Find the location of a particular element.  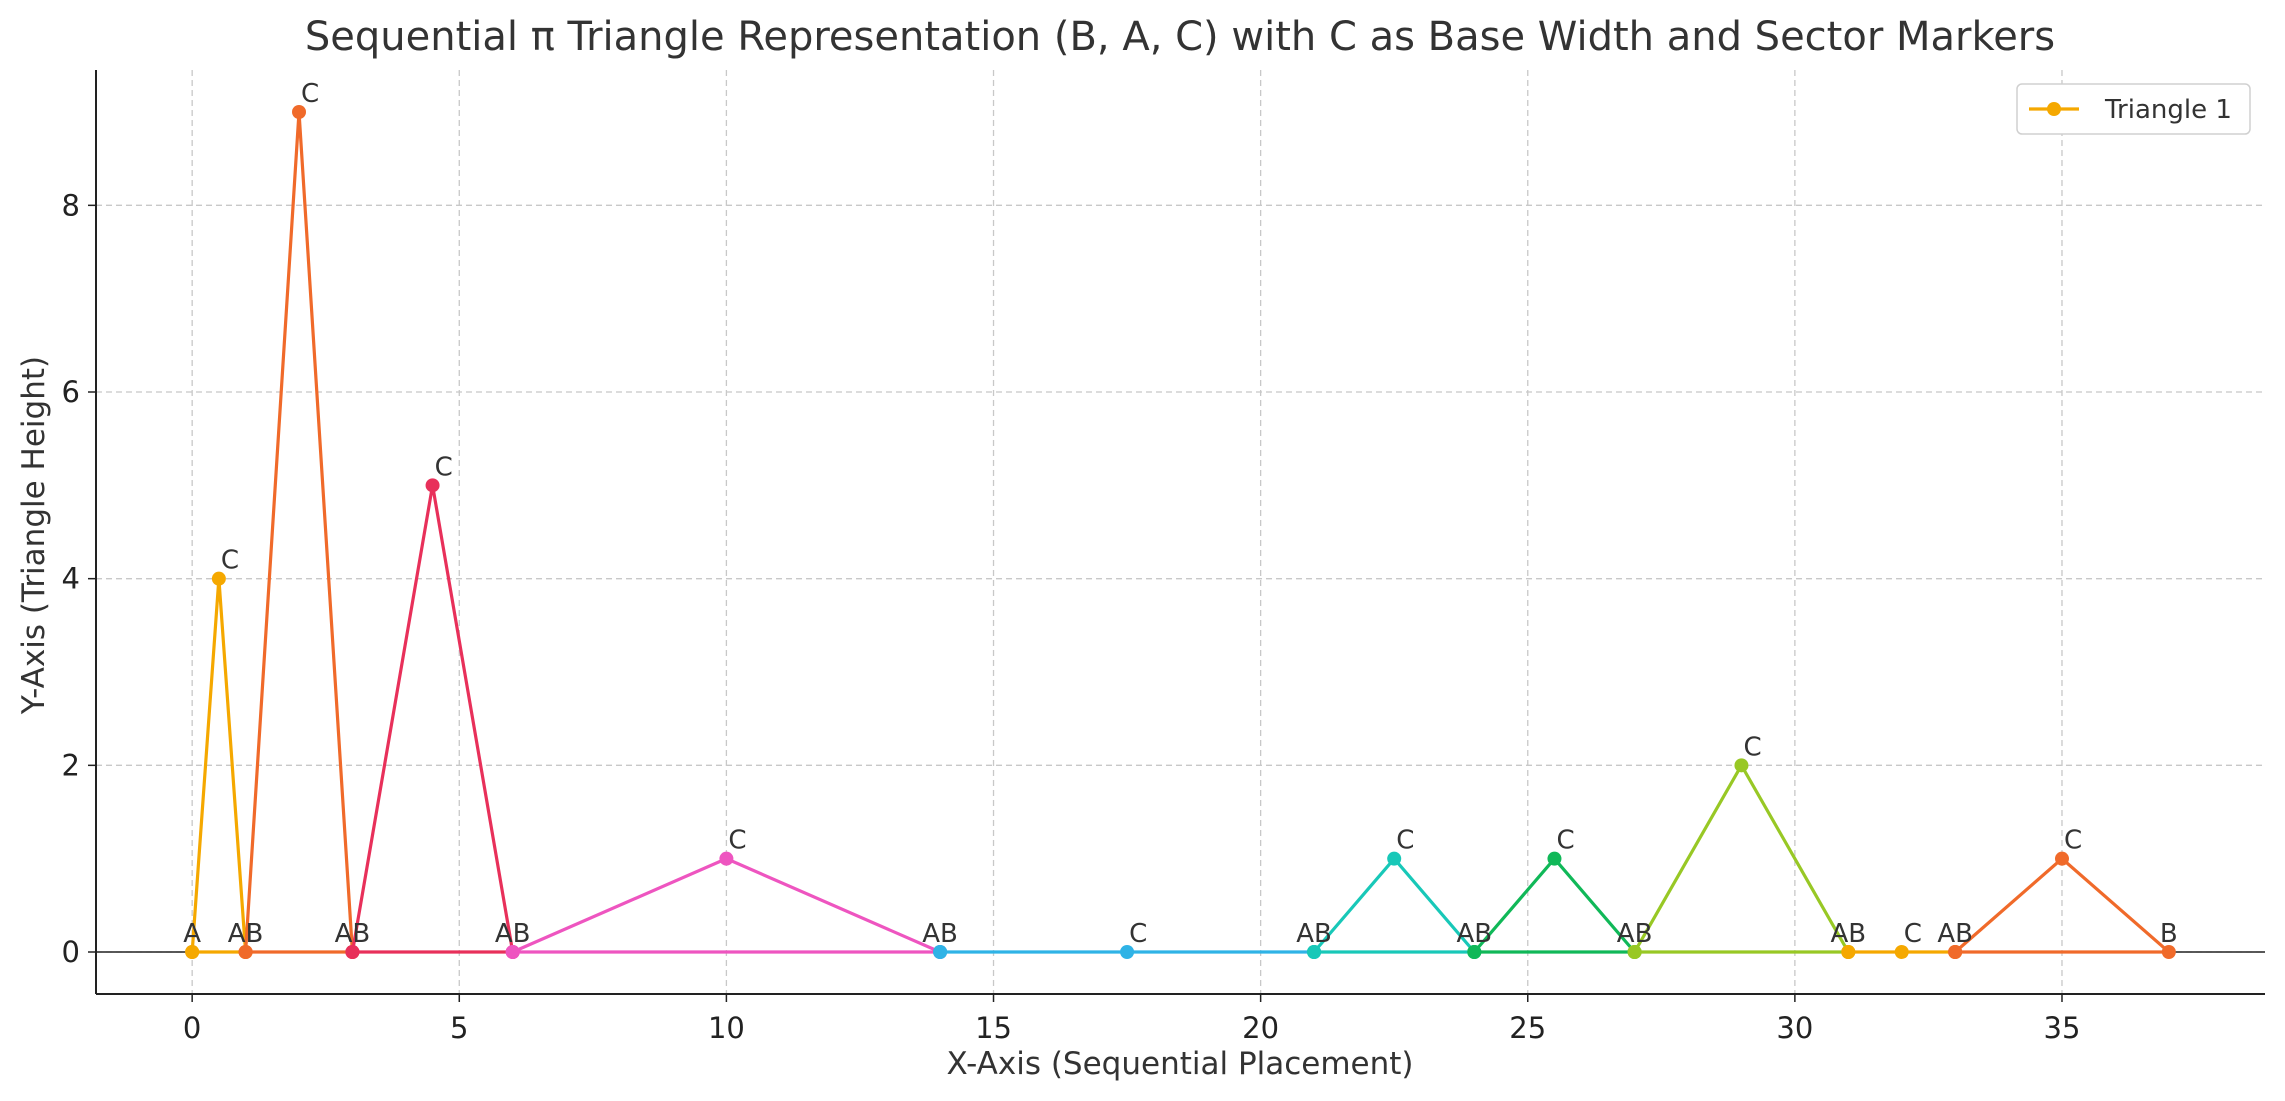

y-tick-label: 2 is located at coordinates (71, 765).